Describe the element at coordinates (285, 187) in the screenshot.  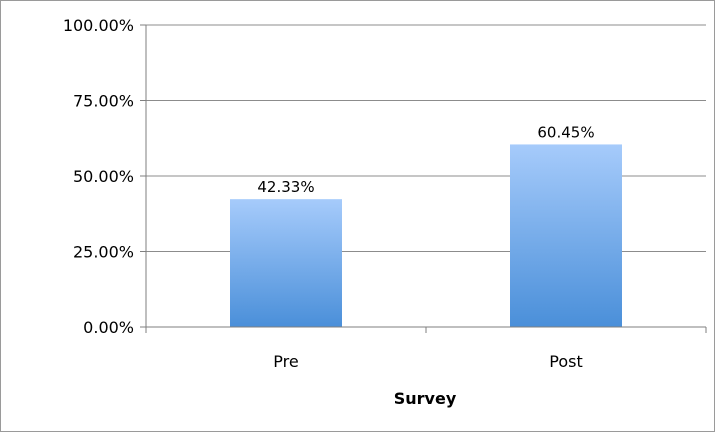
I see `data-label: 42.33%` at that location.